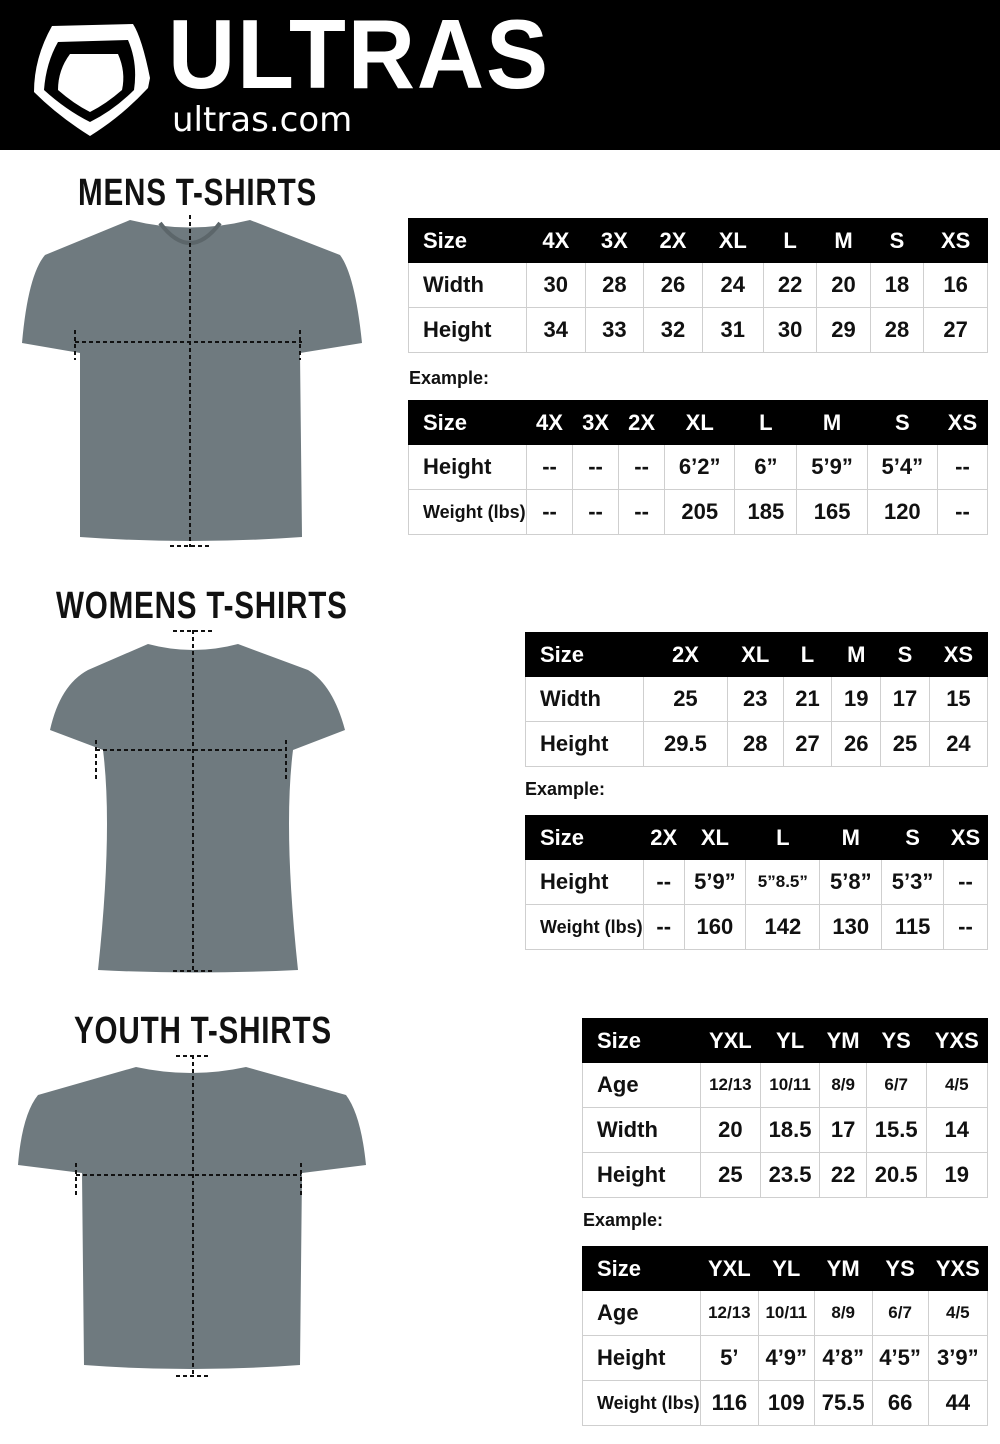 This screenshot has width=1000, height=1444. What do you see at coordinates (203, 1031) in the screenshot?
I see `youth-title: YOUTH T-SHIRTS` at bounding box center [203, 1031].